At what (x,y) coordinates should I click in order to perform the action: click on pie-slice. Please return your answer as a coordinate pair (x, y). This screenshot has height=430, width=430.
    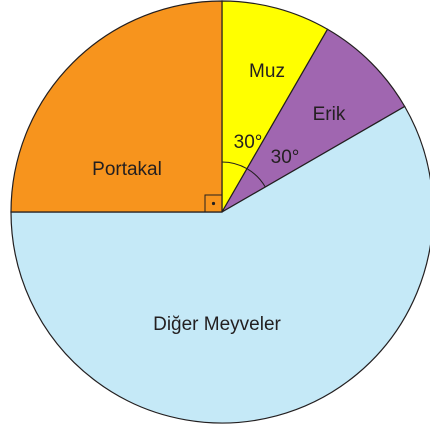
    Looking at the image, I should click on (275, 107).